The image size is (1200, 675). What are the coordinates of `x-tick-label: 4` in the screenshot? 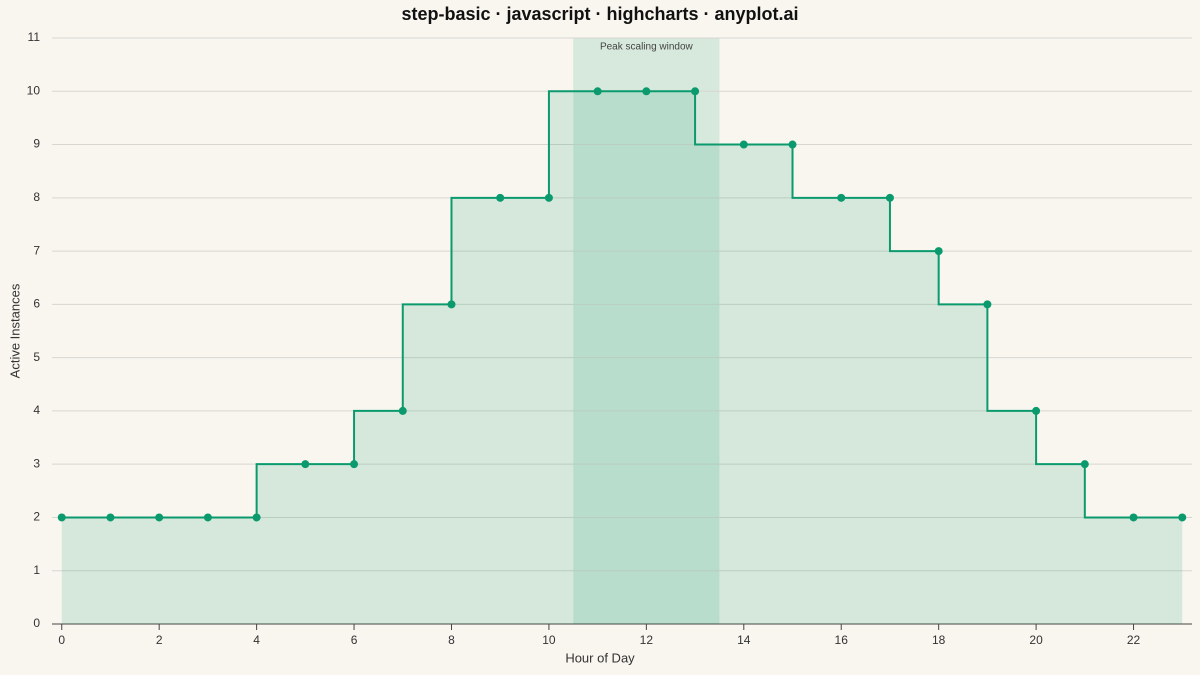 It's located at (256, 640).